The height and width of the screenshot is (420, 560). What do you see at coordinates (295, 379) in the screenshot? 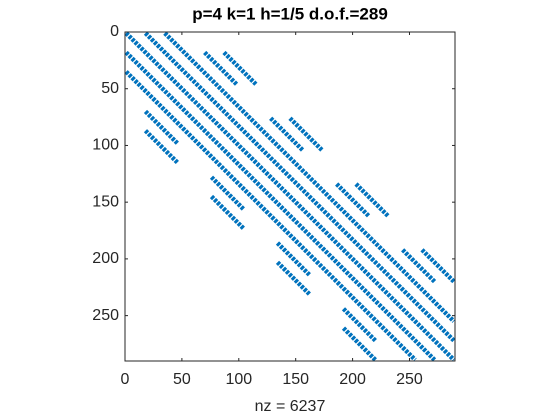
I see `x-tick-label: 150` at bounding box center [295, 379].